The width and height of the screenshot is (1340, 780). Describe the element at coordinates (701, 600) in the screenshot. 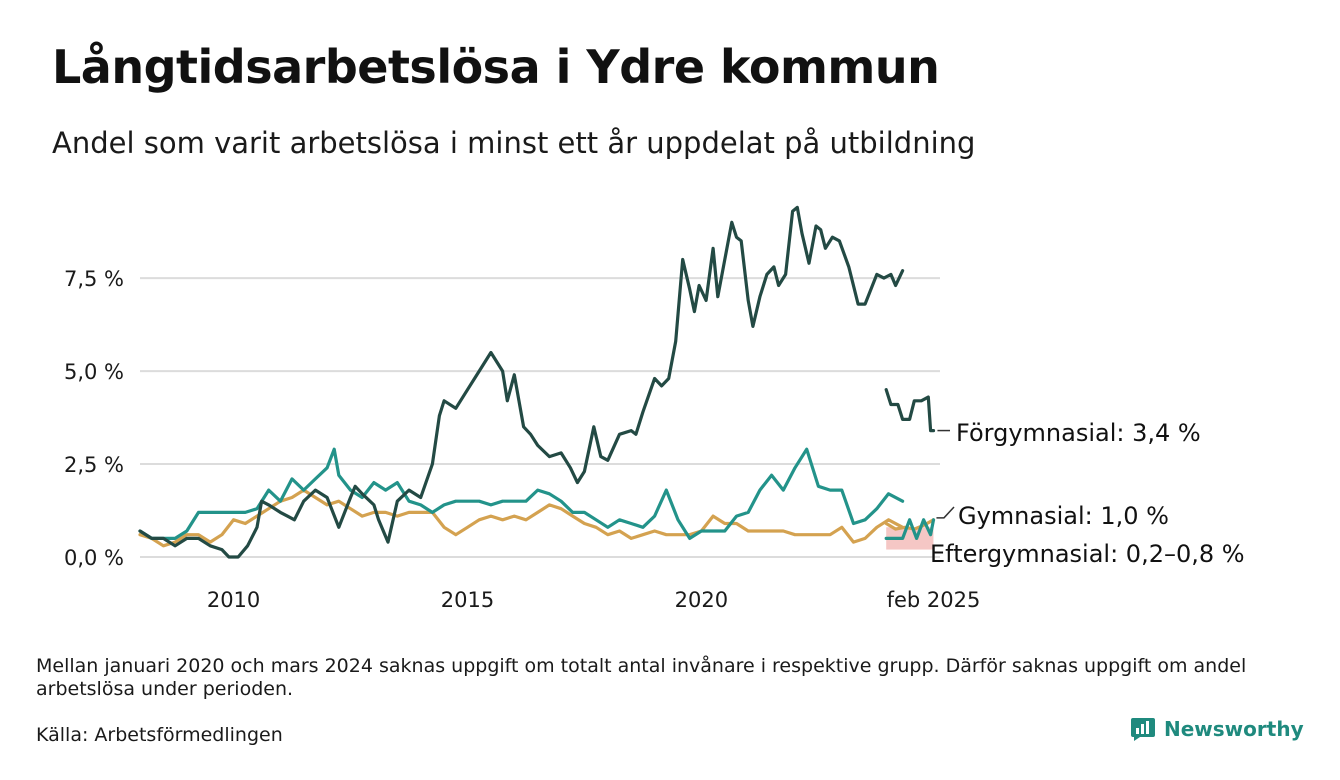

I see `x-tick-label: 2020` at that location.